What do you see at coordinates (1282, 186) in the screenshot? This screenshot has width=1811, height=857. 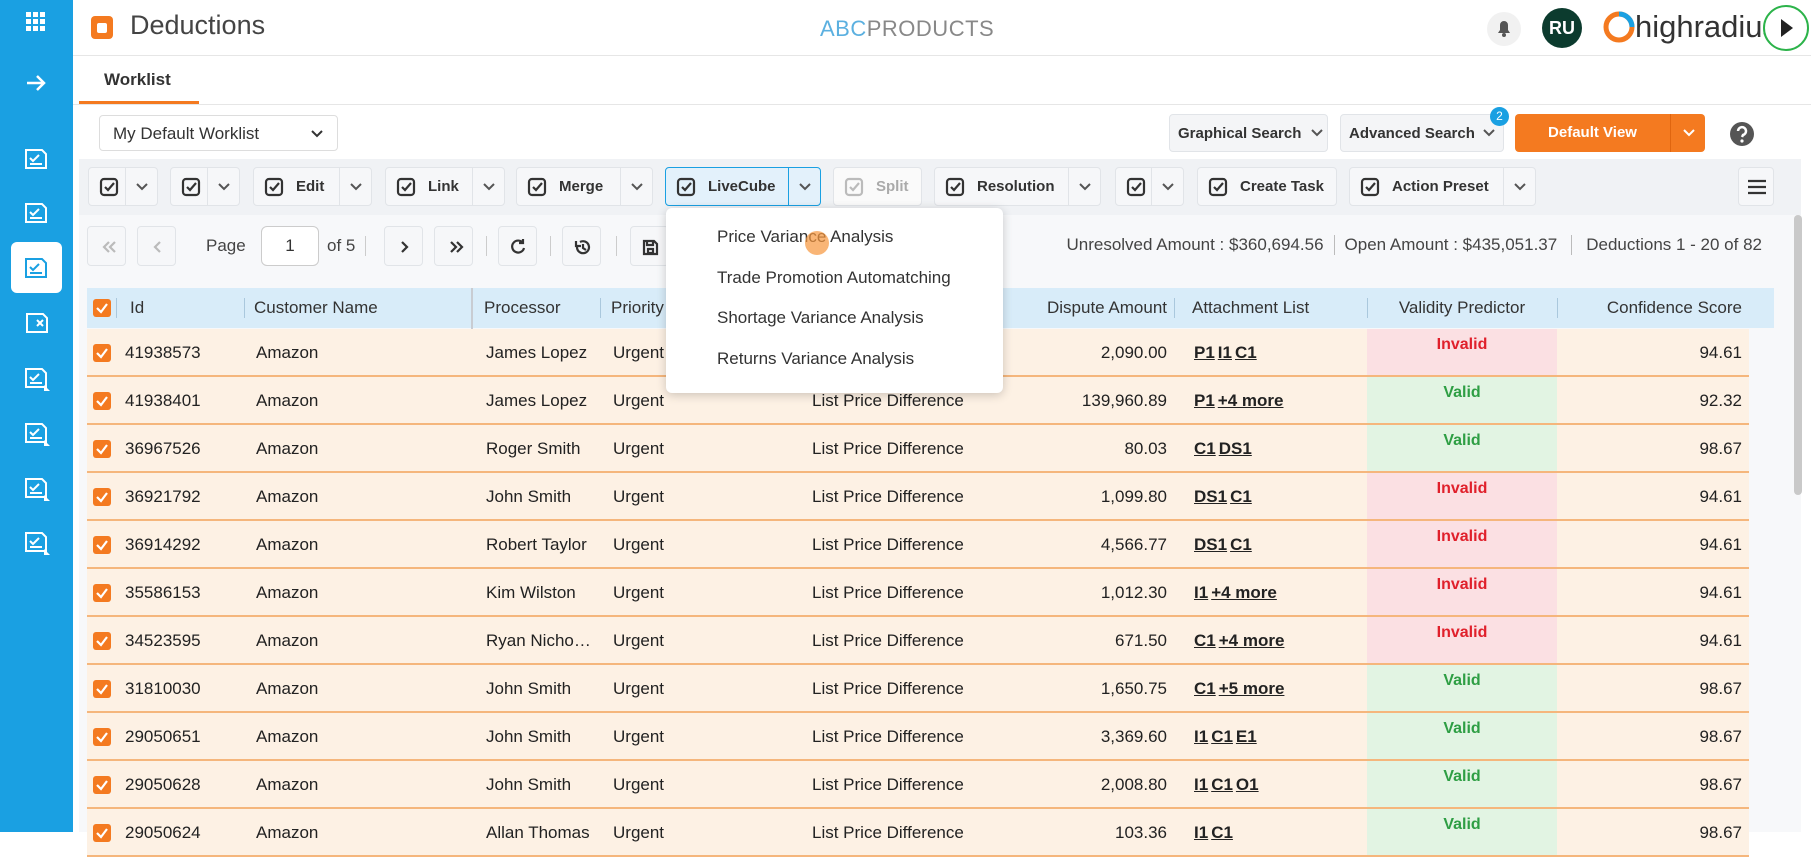 I see `toolbar-label: Create Task` at bounding box center [1282, 186].